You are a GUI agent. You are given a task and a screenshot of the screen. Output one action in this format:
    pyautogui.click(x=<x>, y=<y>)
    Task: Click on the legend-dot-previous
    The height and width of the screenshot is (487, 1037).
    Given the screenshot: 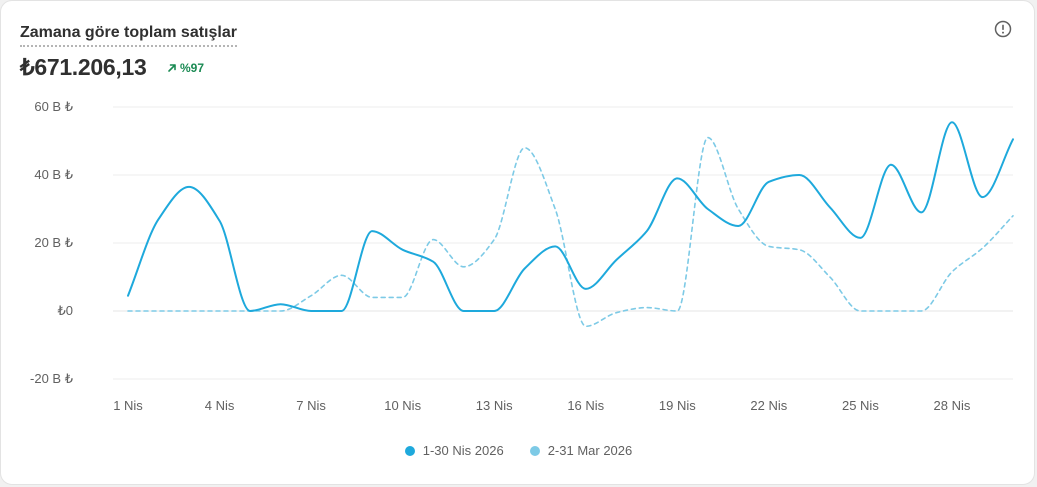 What is the action you would take?
    pyautogui.click(x=534, y=450)
    